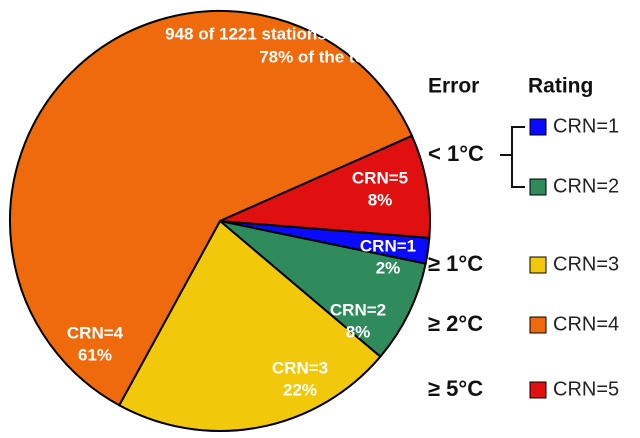 Image resolution: width=640 pixels, height=438 pixels. Describe the element at coordinates (456, 153) in the screenshot. I see `error-label: < 1°C` at that location.